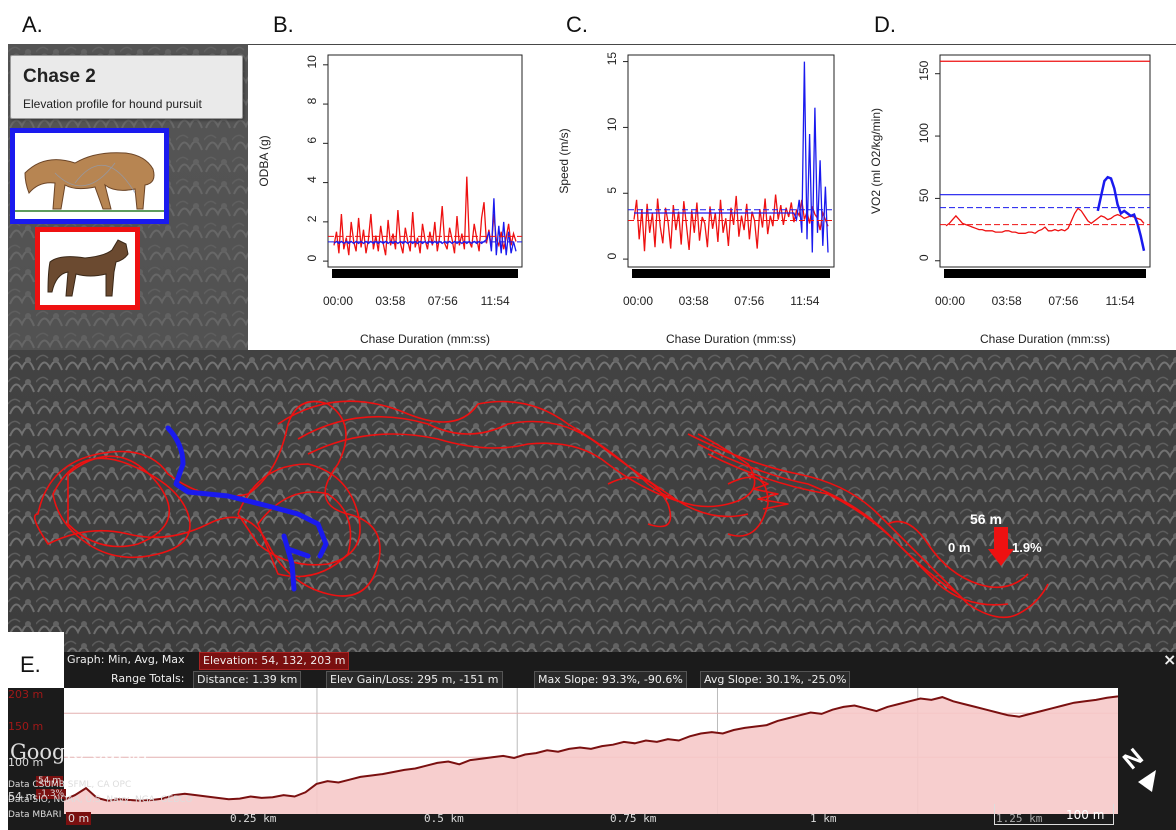 The image size is (1176, 830). I want to click on max-slope-stat: Max Slope: 93.3%, -90.6%, so click(610, 680).